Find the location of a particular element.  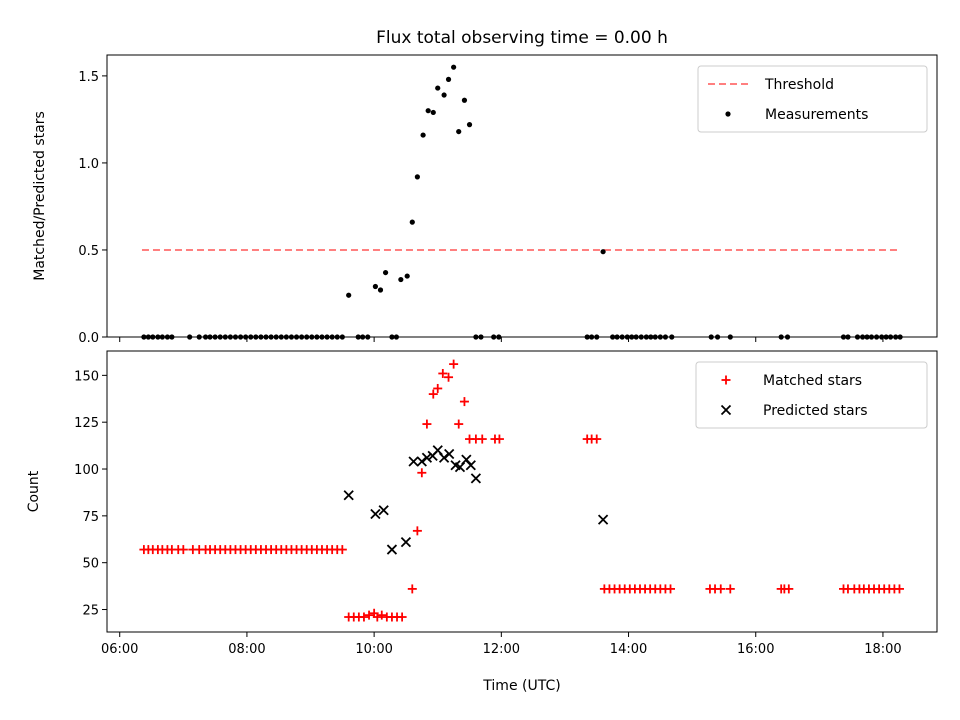

top-y-ticks: 0.0 0.5 1.0 1.5 is located at coordinates (92, 208).